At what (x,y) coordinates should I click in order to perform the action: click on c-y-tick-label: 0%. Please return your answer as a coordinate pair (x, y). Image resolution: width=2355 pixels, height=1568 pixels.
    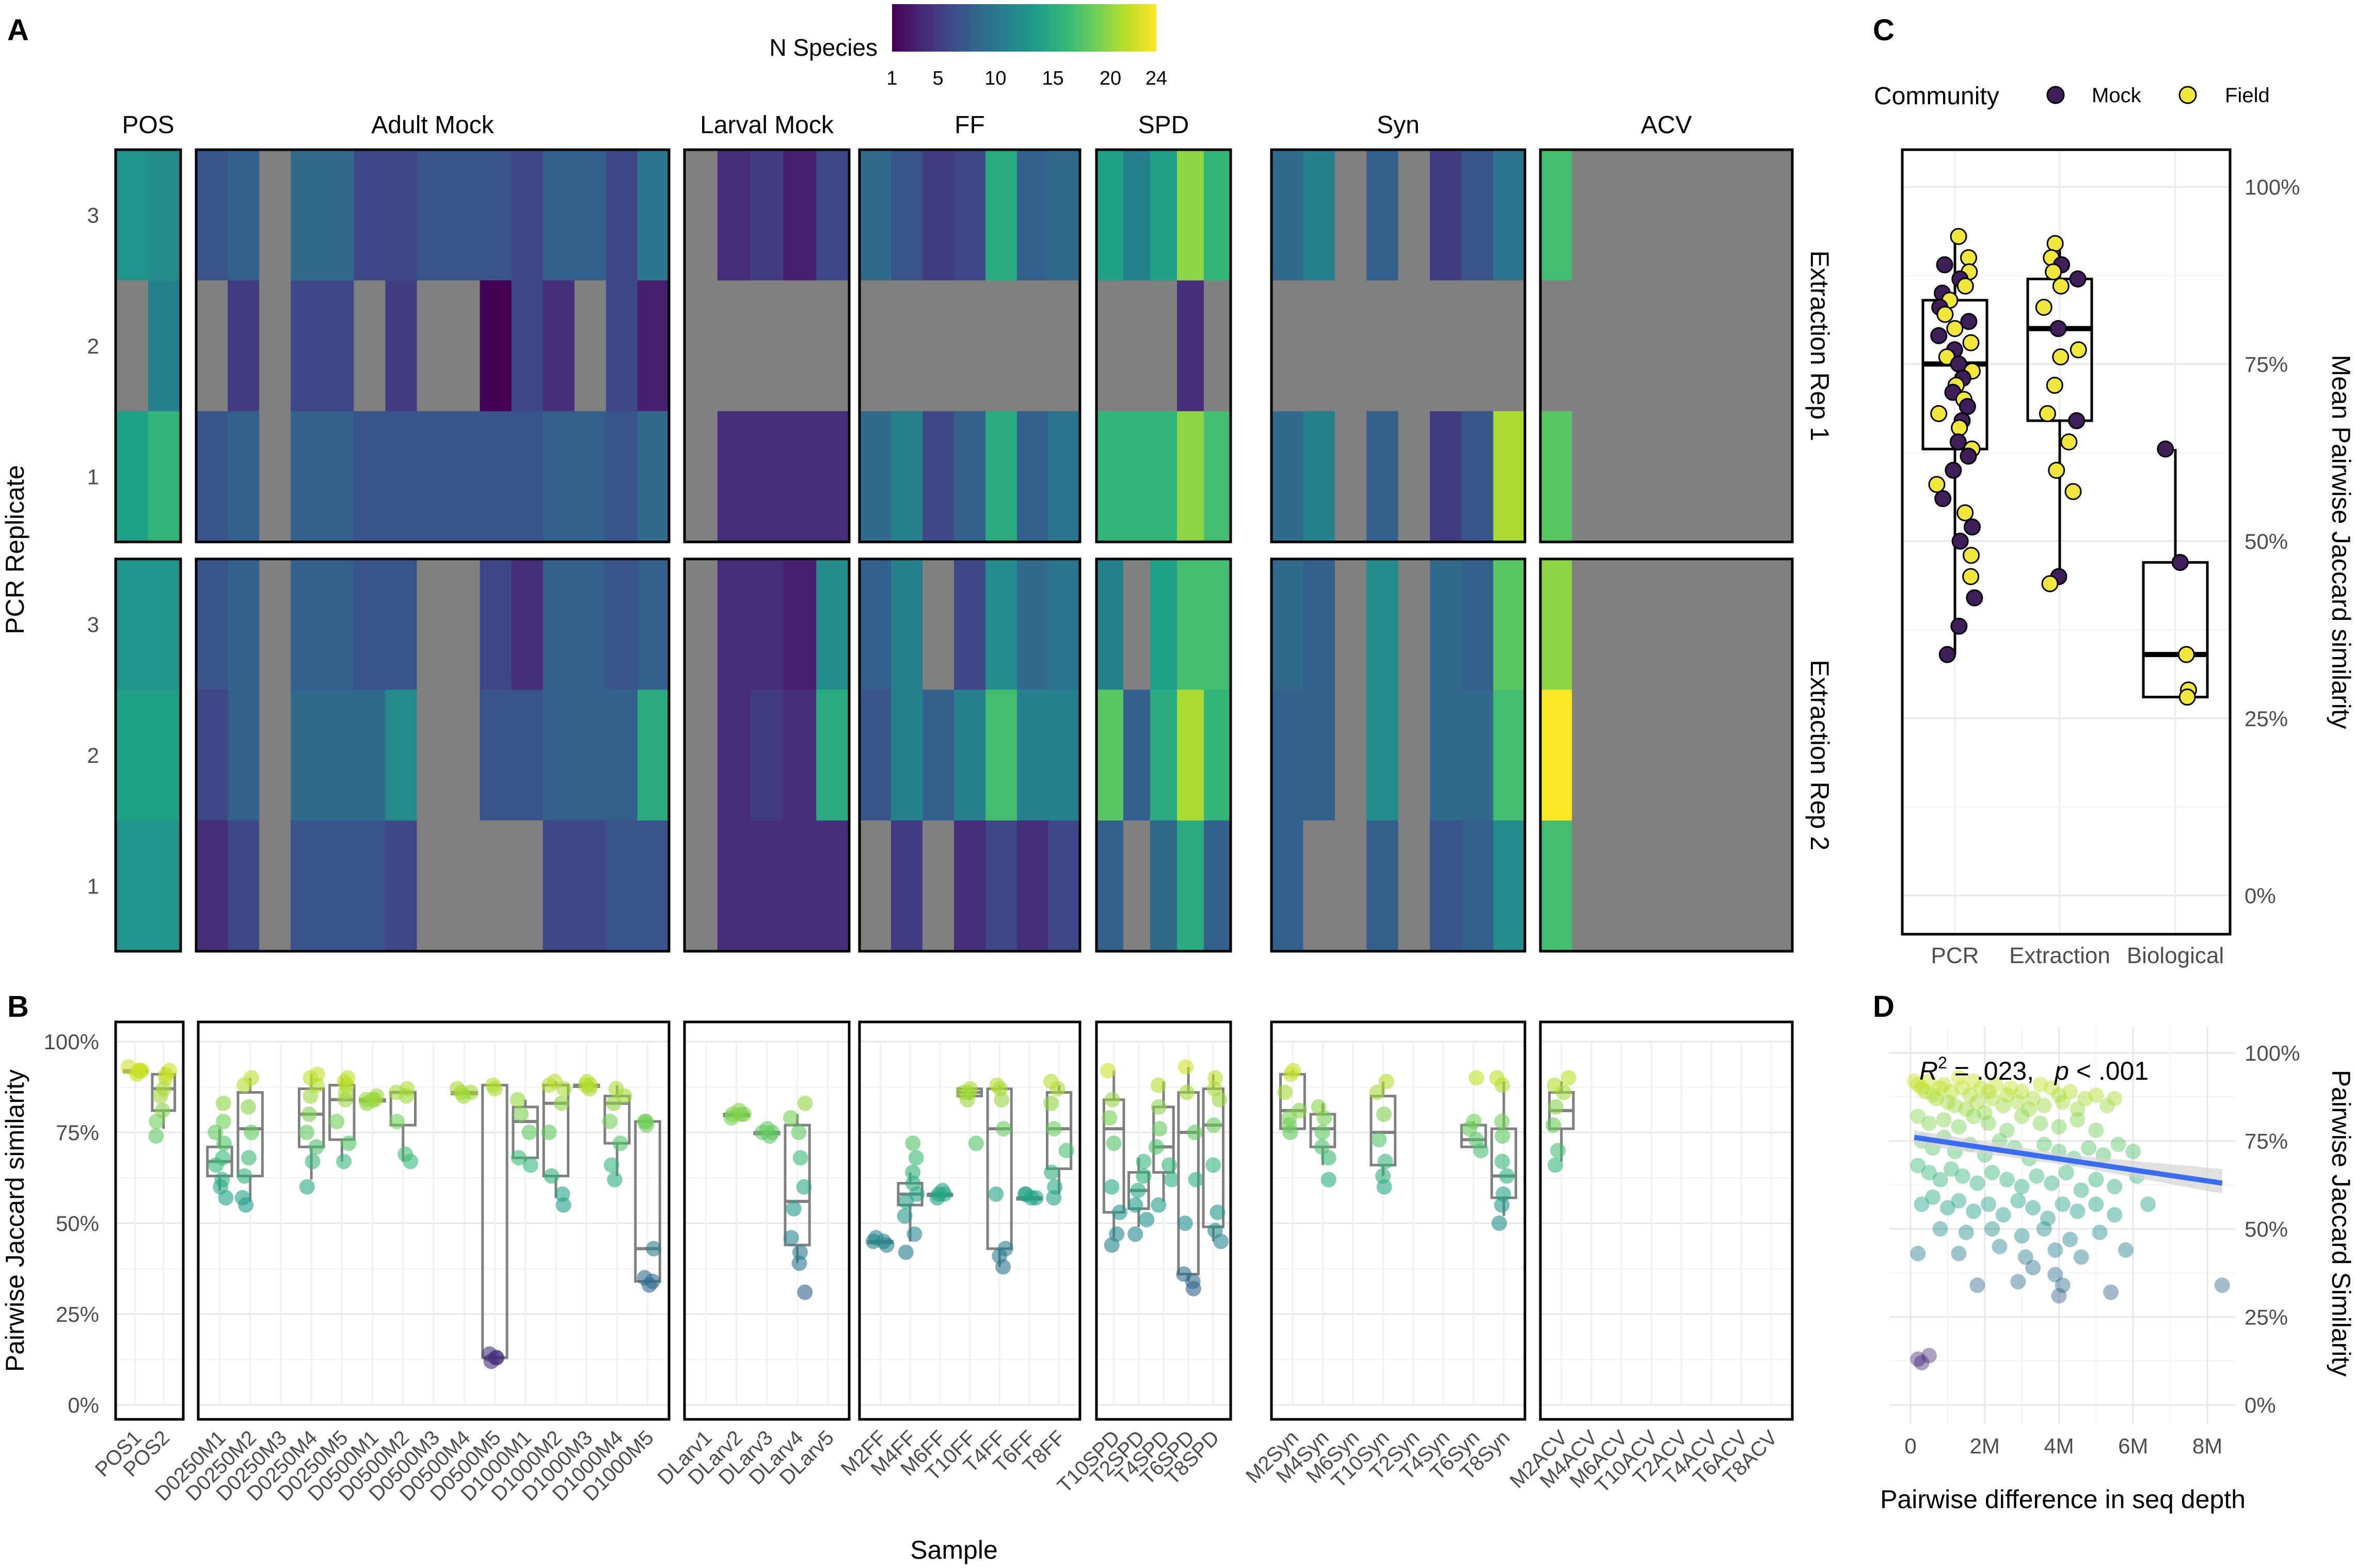
    Looking at the image, I should click on (2260, 896).